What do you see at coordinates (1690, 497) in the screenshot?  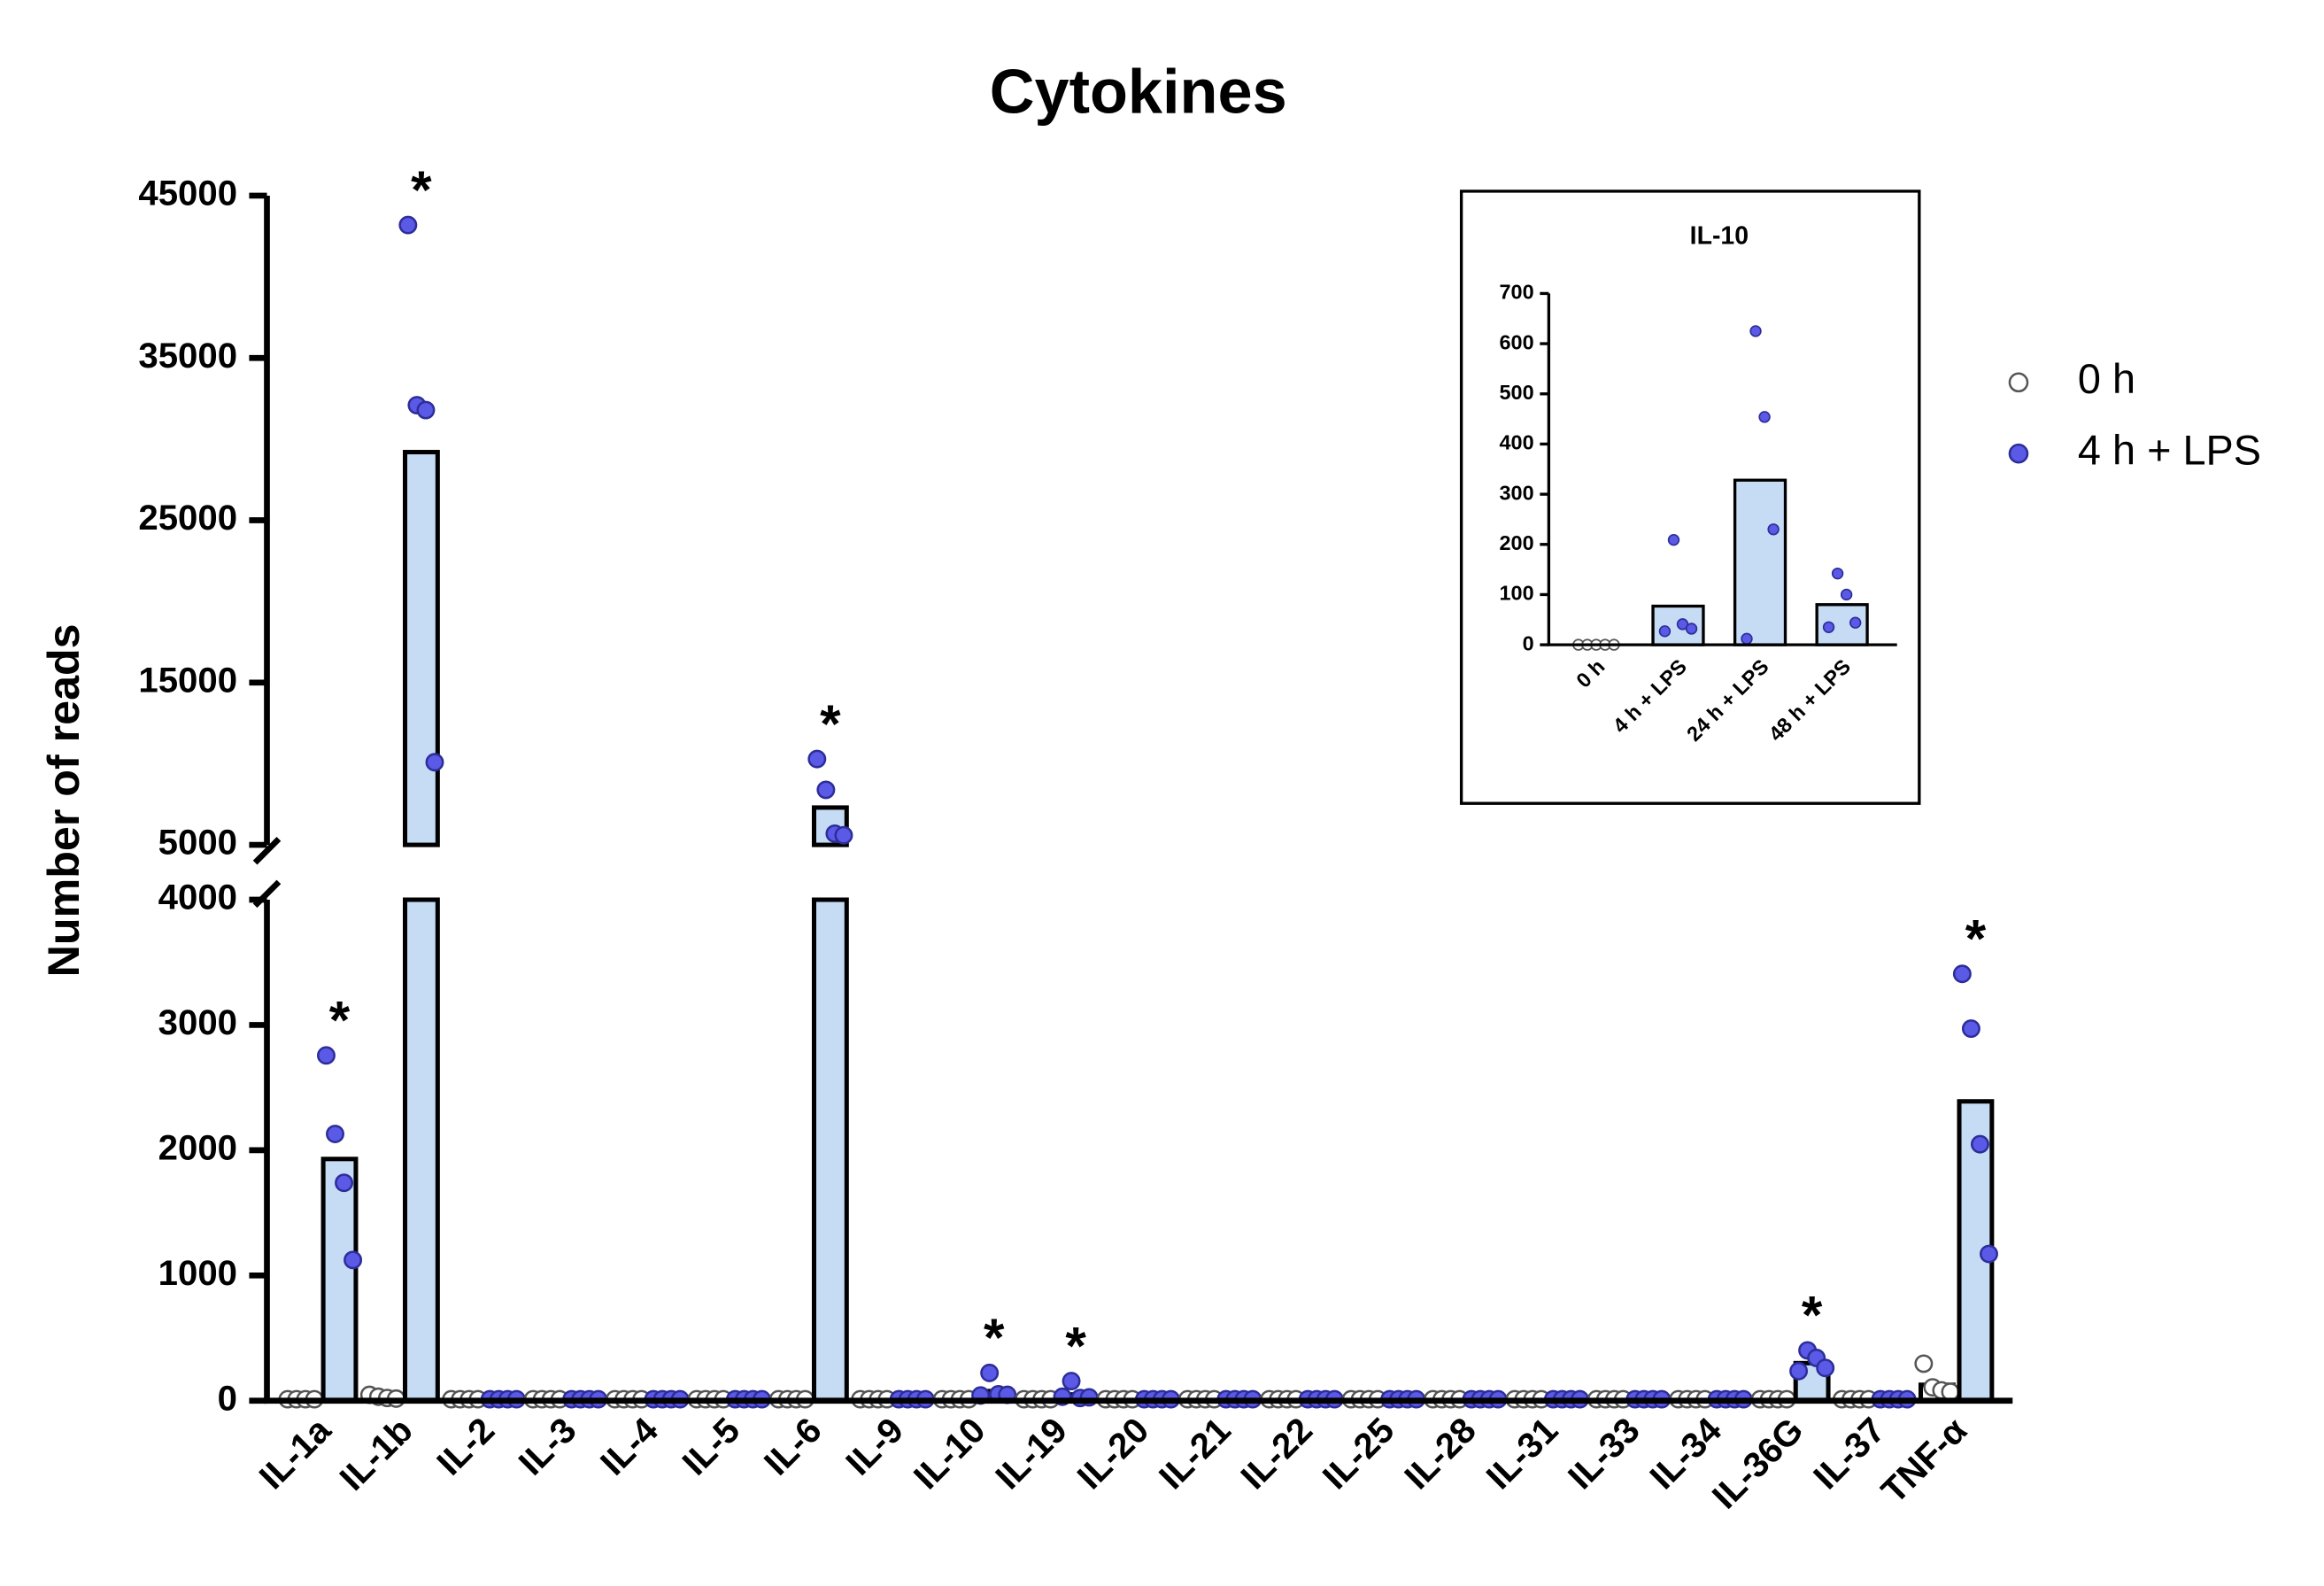 I see `inset-frame` at bounding box center [1690, 497].